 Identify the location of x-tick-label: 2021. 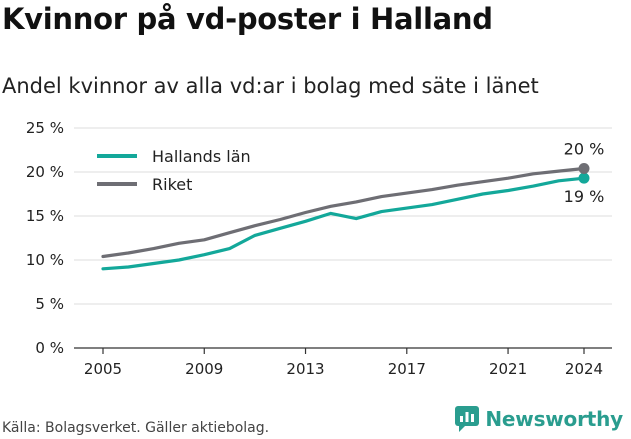
(508, 369).